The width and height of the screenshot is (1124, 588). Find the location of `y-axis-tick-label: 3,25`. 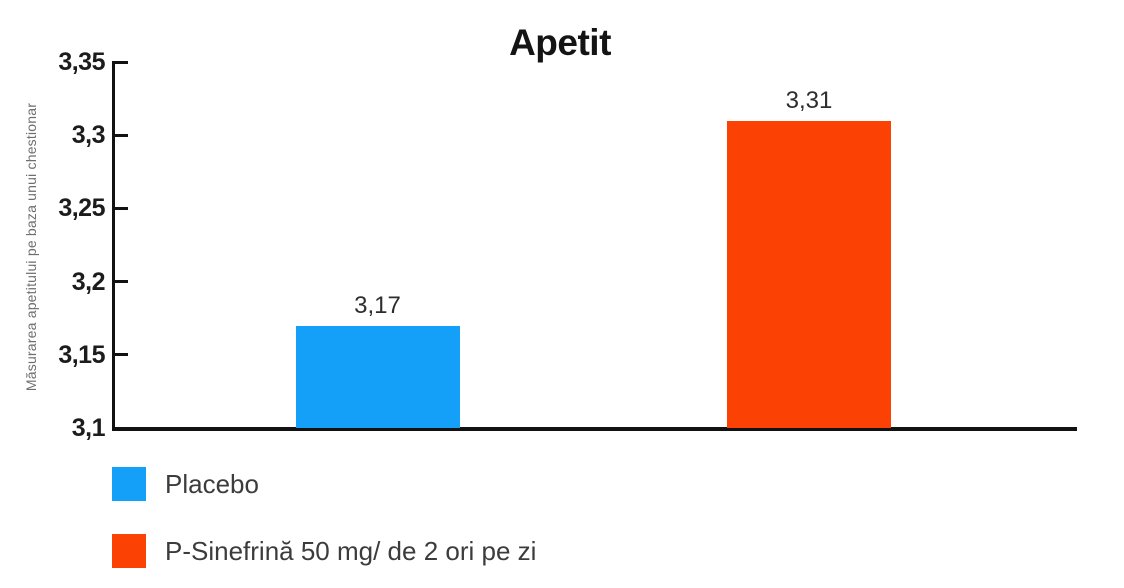

y-axis-tick-label: 3,25 is located at coordinates (81, 208).